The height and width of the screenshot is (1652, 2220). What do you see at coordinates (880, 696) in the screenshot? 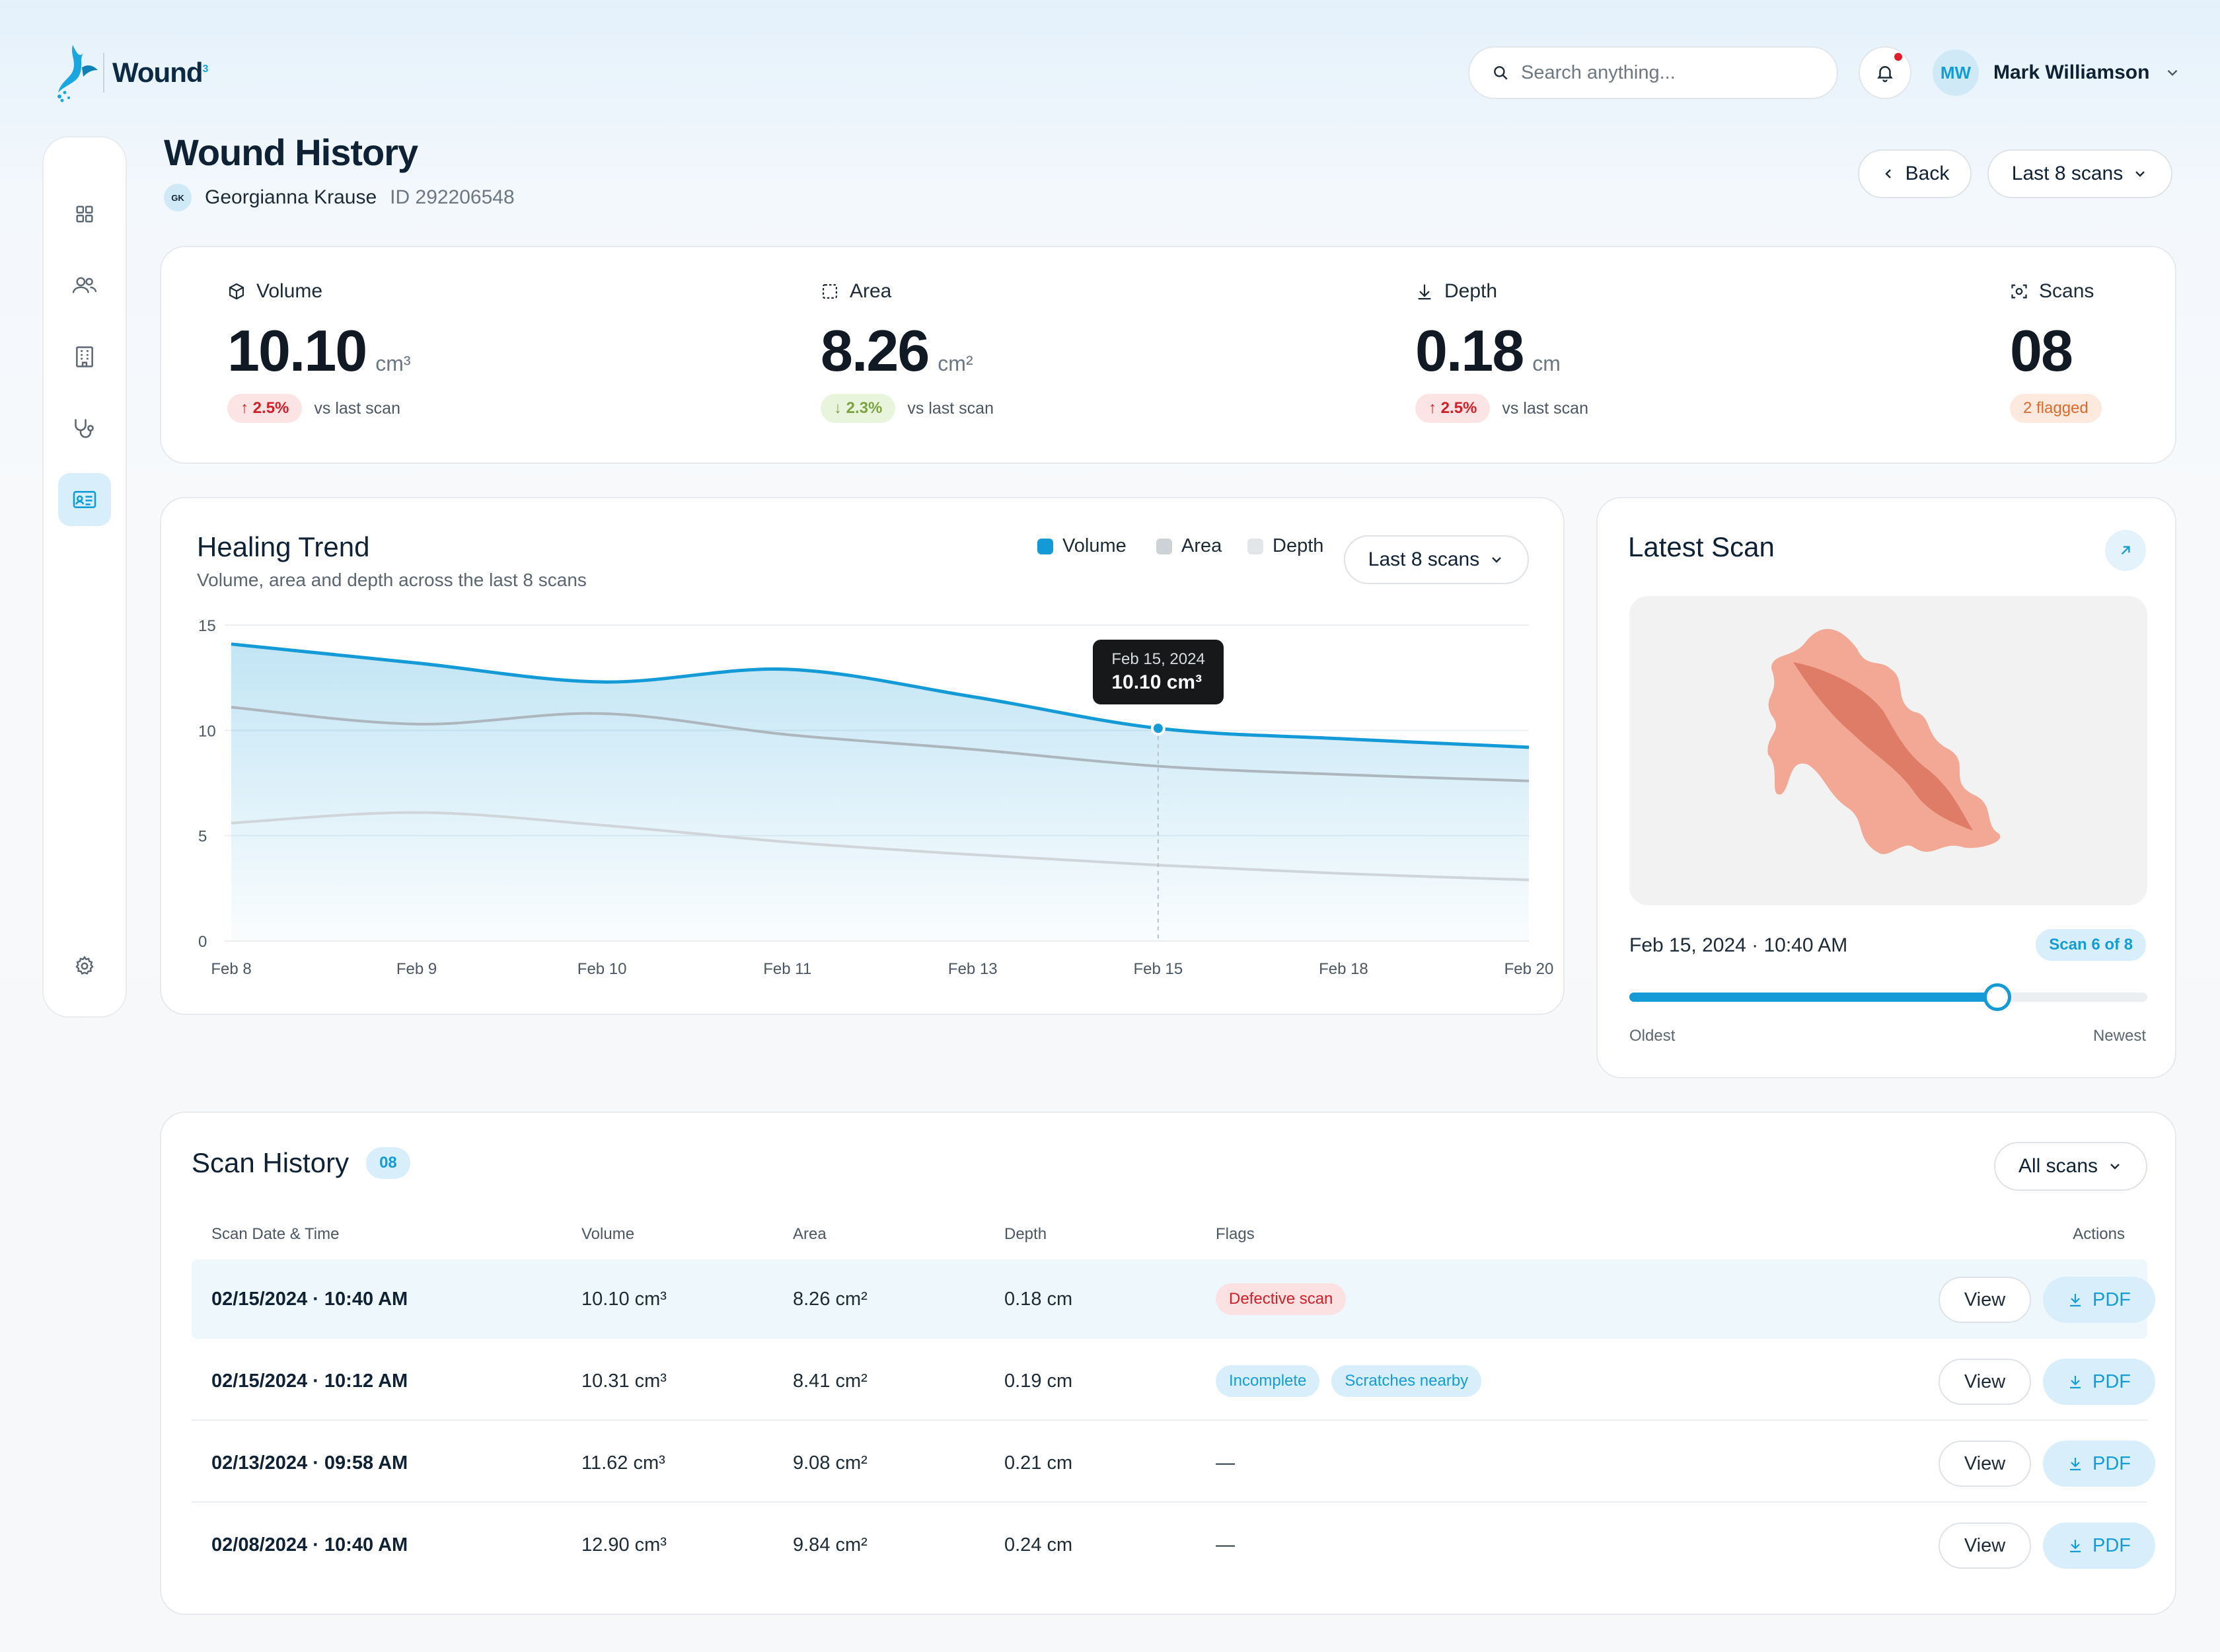
I see `series-line-volume` at bounding box center [880, 696].